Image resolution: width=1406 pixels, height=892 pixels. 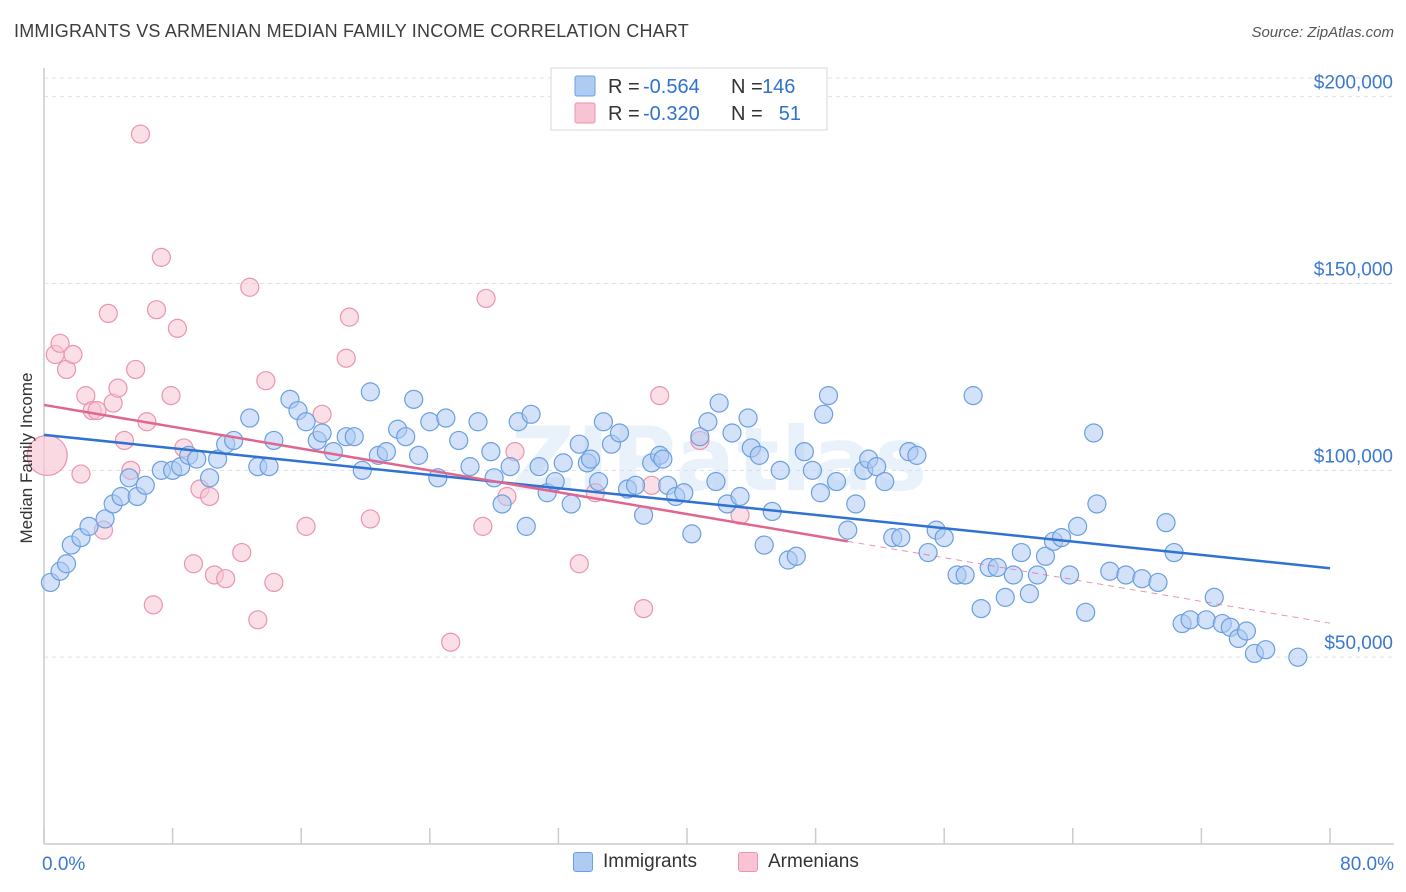 What do you see at coordinates (1089, 582) in the screenshot?
I see `armenians-trend-extension` at bounding box center [1089, 582].